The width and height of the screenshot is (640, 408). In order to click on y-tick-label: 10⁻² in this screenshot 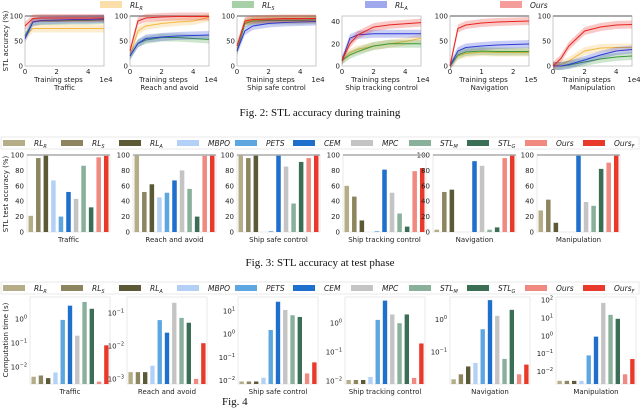, I will do `click(227, 380)`.